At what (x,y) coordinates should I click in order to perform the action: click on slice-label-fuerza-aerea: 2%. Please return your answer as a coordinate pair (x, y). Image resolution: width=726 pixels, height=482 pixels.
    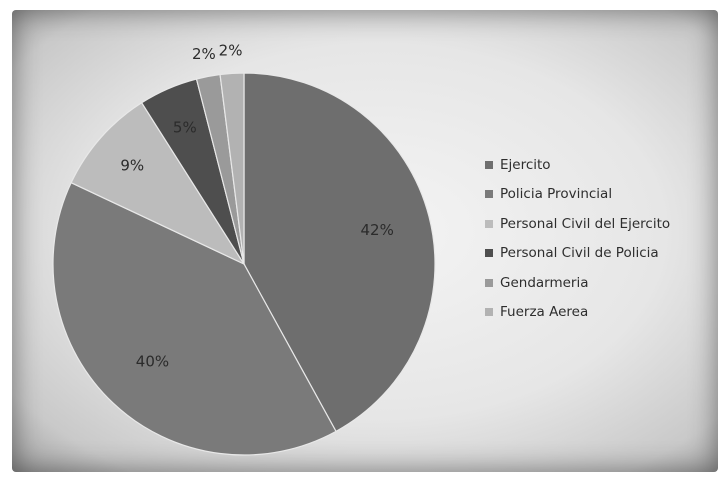
    Looking at the image, I should click on (231, 51).